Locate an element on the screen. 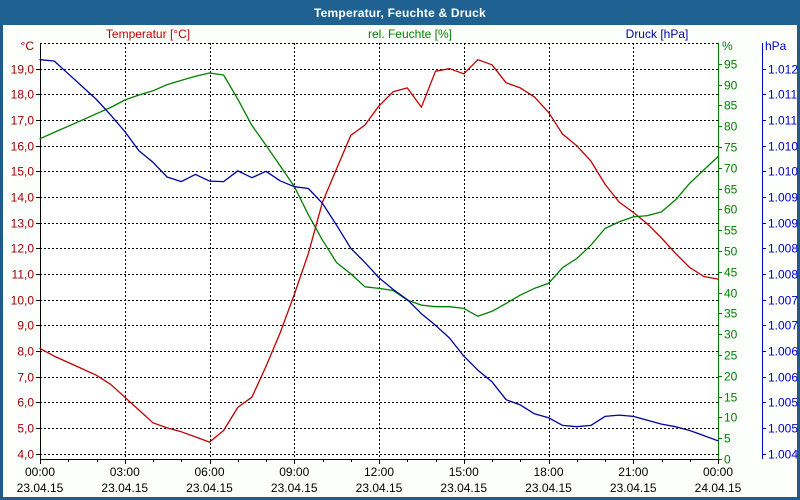 The image size is (800, 500). temperature-tick-label: 17,0 is located at coordinates (23, 121).